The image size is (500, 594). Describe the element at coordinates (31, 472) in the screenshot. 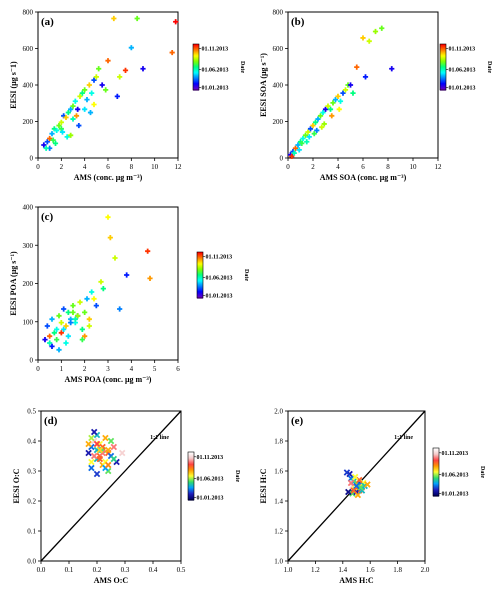

I see `y-tick-label: 0.3` at that location.